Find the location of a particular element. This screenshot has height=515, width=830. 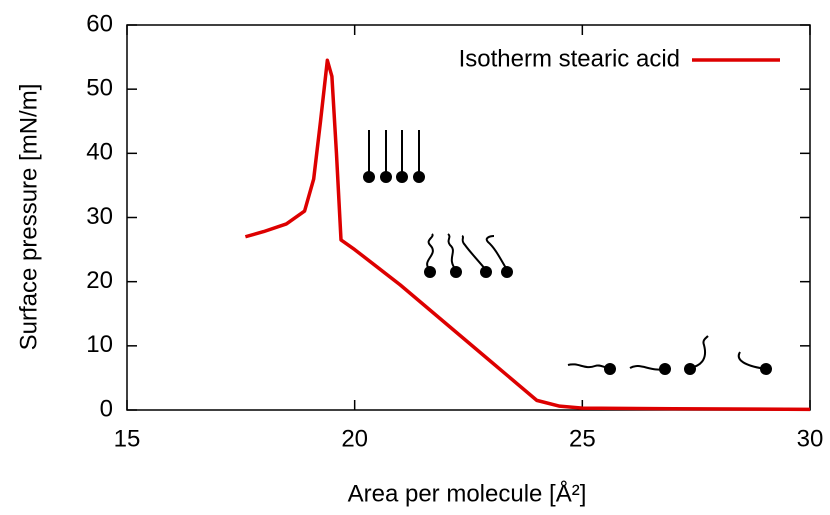

y-tick-label: 60 is located at coordinates (99, 23).